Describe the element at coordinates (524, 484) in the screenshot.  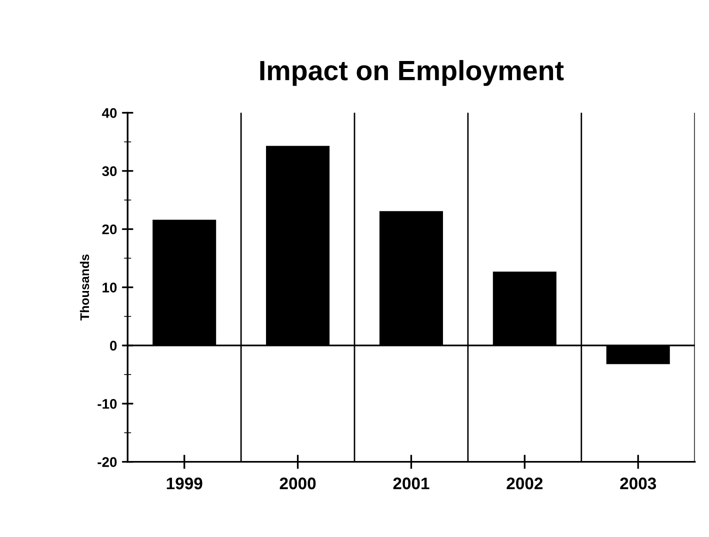
I see `x-tick-label: 2002` at that location.